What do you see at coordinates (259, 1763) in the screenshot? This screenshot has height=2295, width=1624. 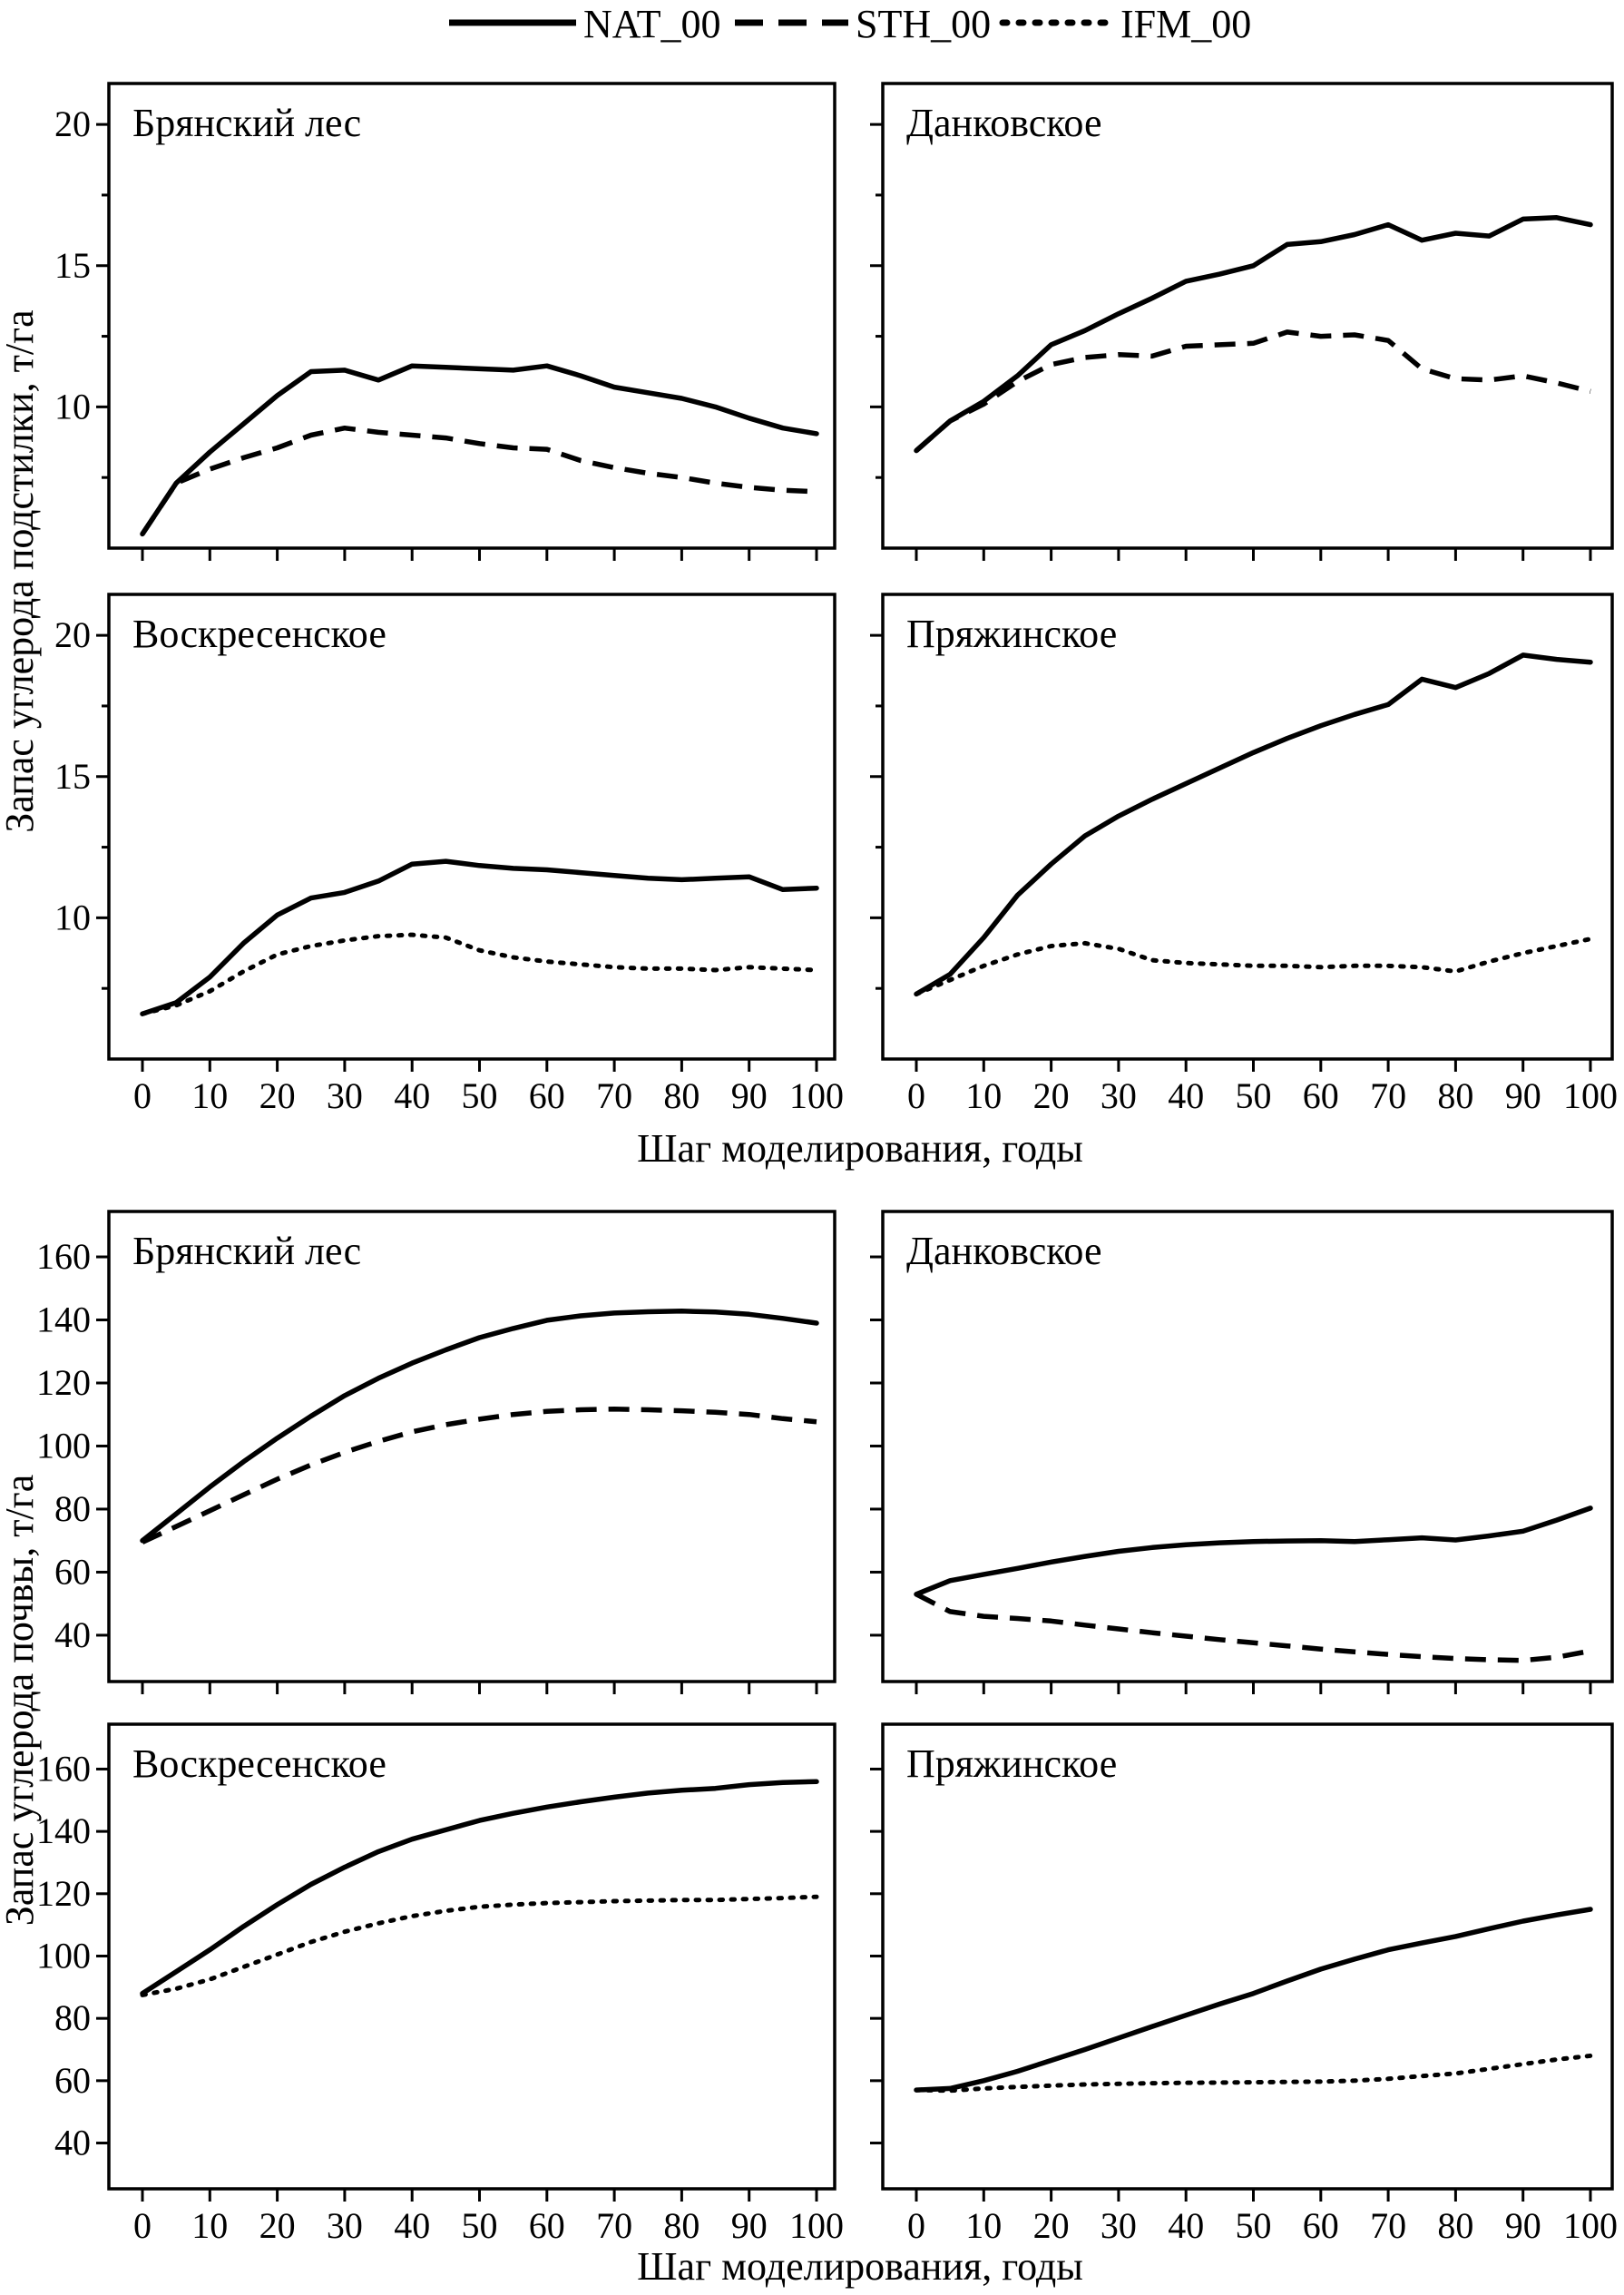 I see `panel-title: Воскресенское` at bounding box center [259, 1763].